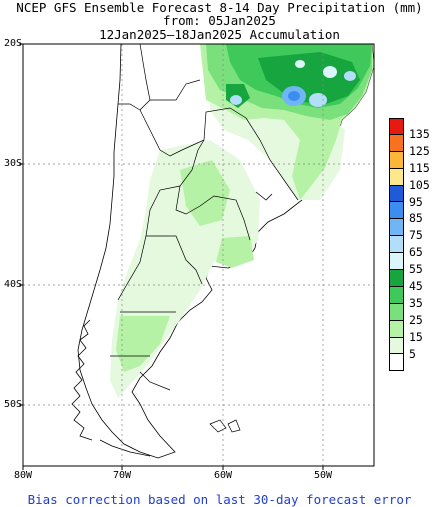  I want to click on lagoon, so click(264, 196).